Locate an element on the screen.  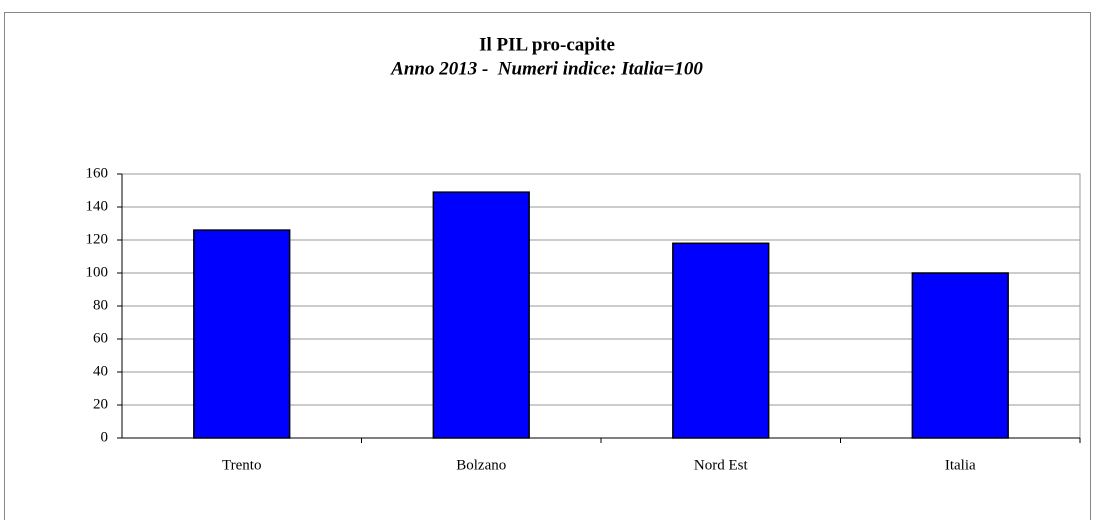
y-tick-label: 20 is located at coordinates (100, 404).